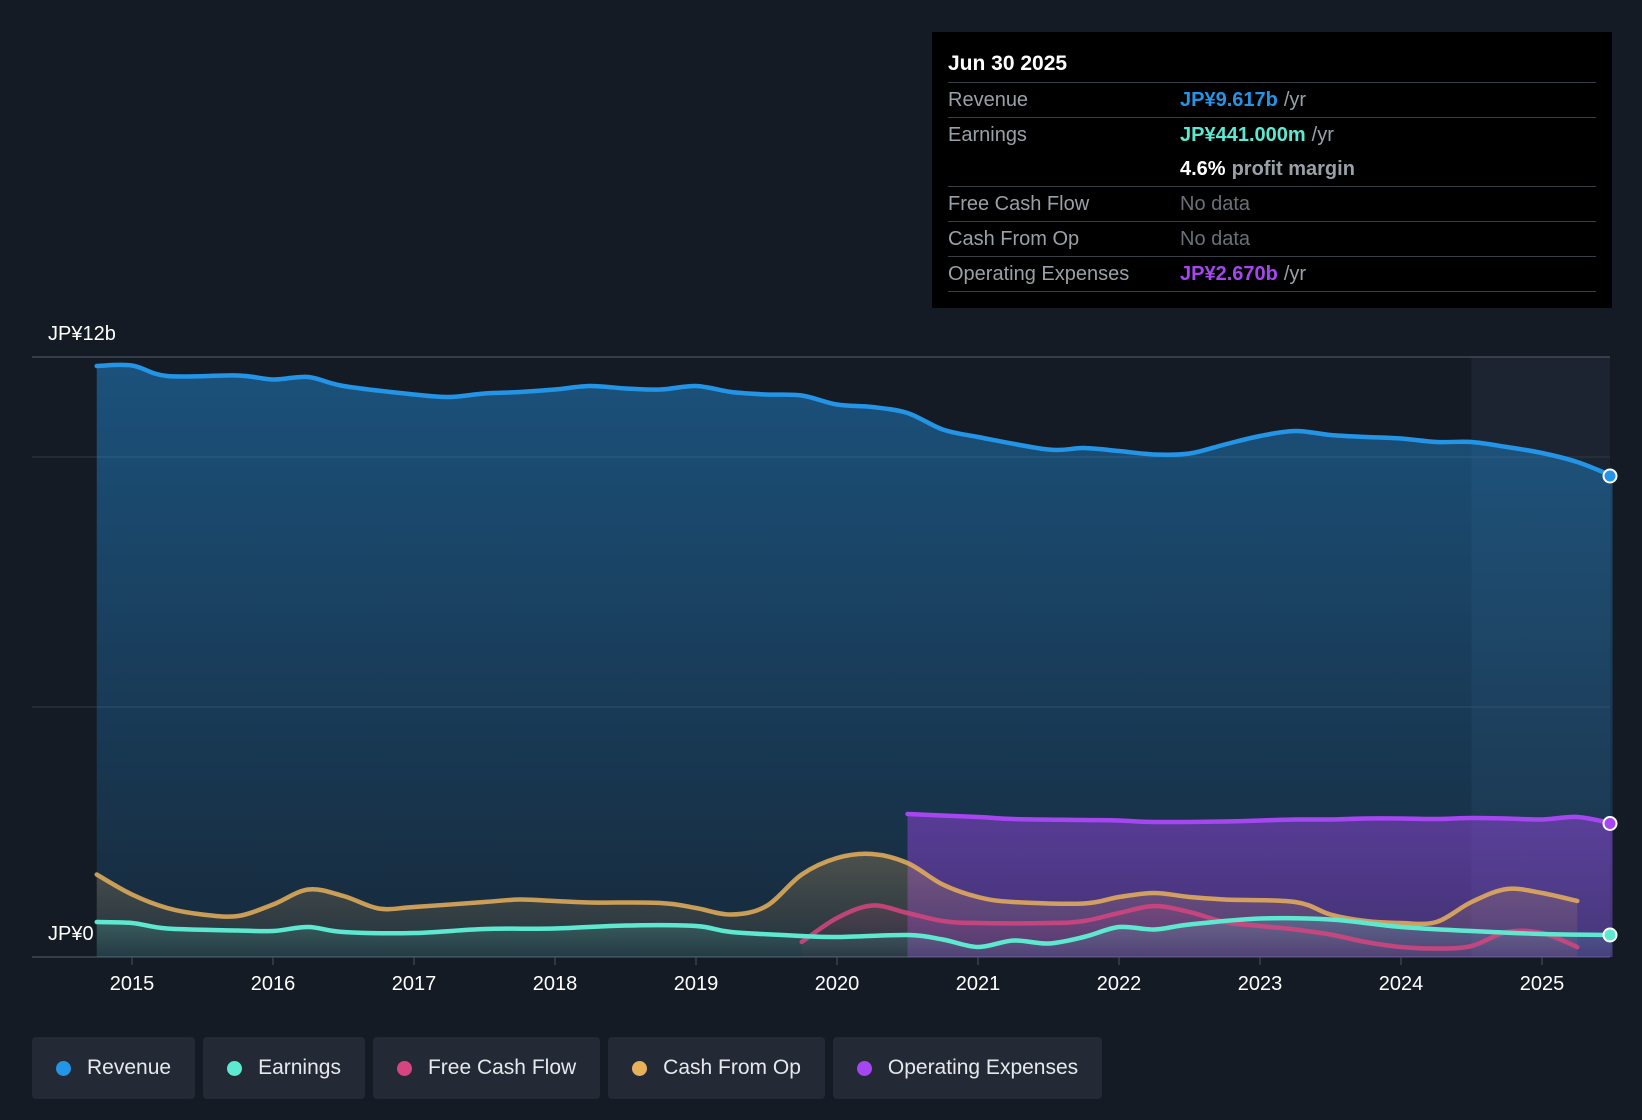 Image resolution: width=1642 pixels, height=1120 pixels. What do you see at coordinates (1260, 984) in the screenshot?
I see `x-tick-label: 2023` at bounding box center [1260, 984].